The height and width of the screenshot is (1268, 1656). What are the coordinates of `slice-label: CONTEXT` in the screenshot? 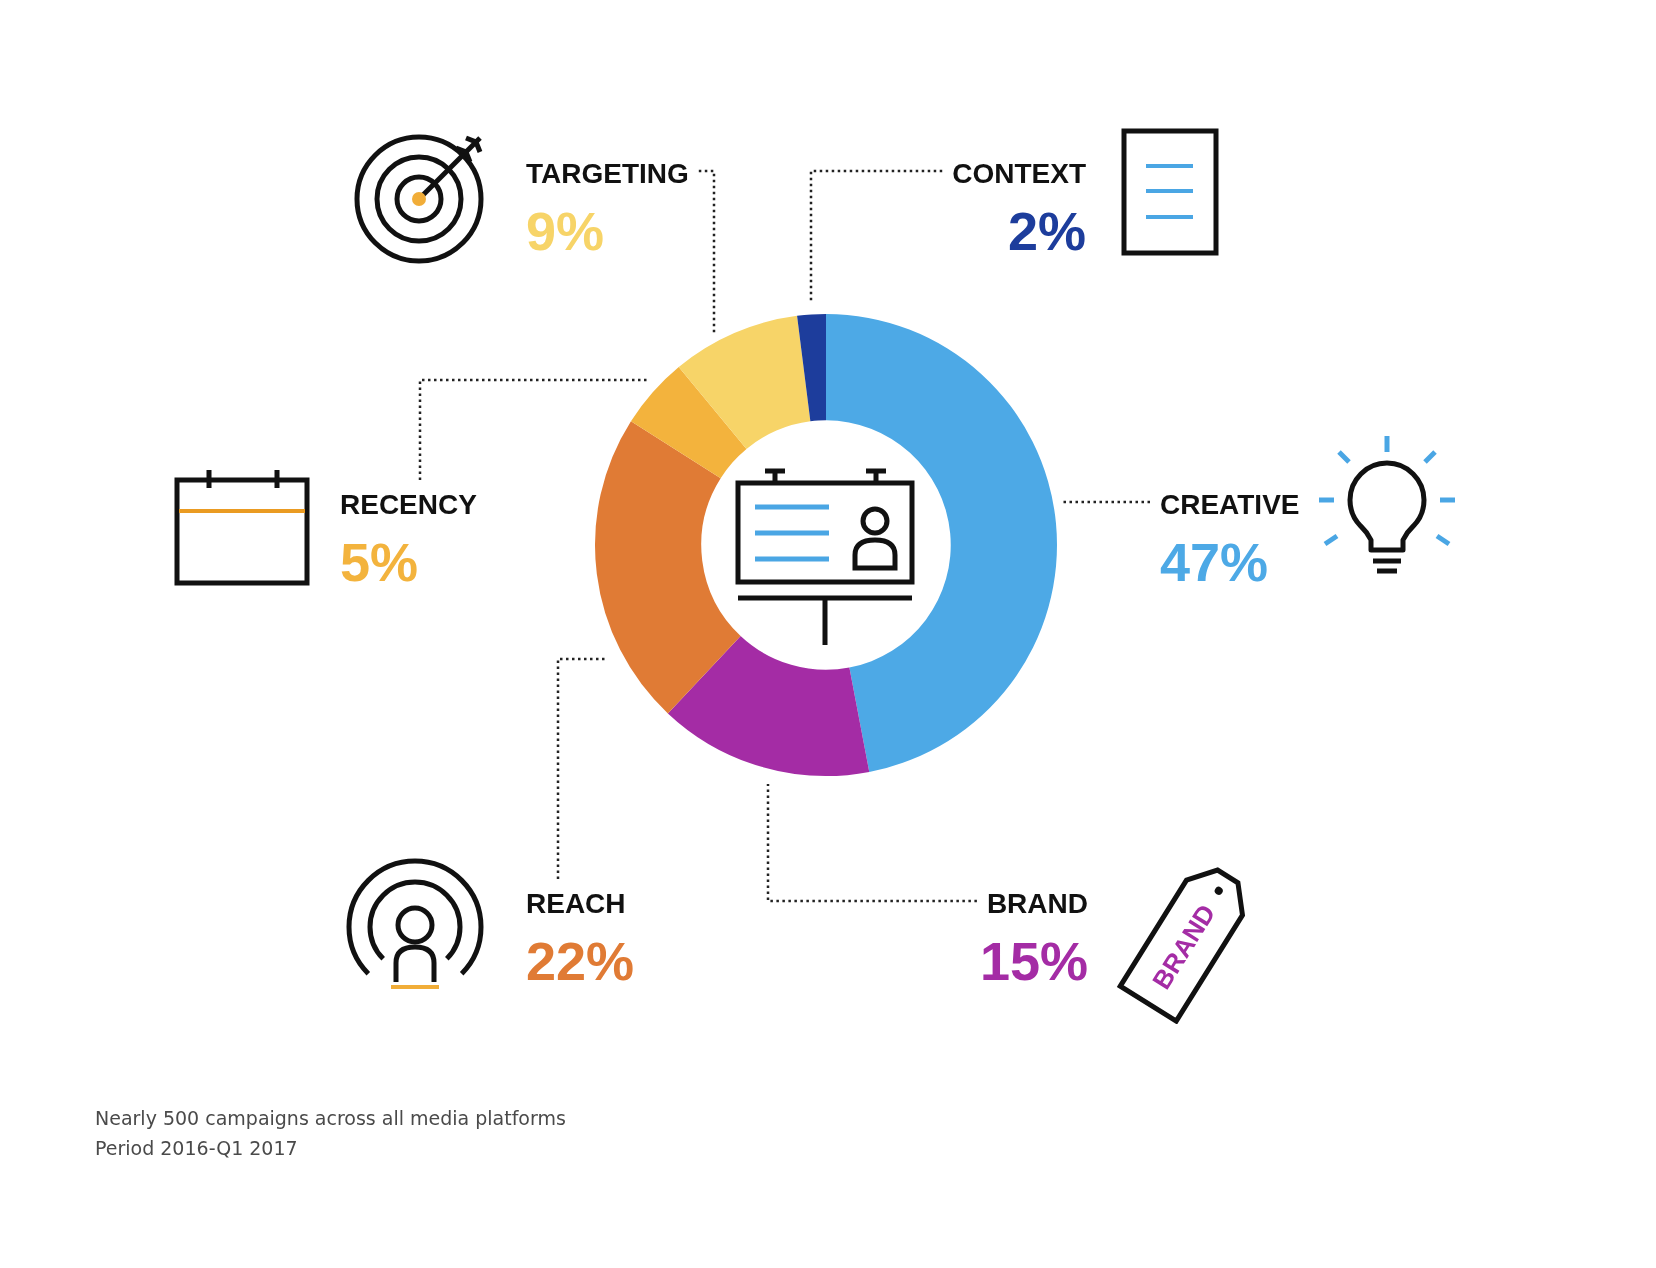 It's located at (1019, 173).